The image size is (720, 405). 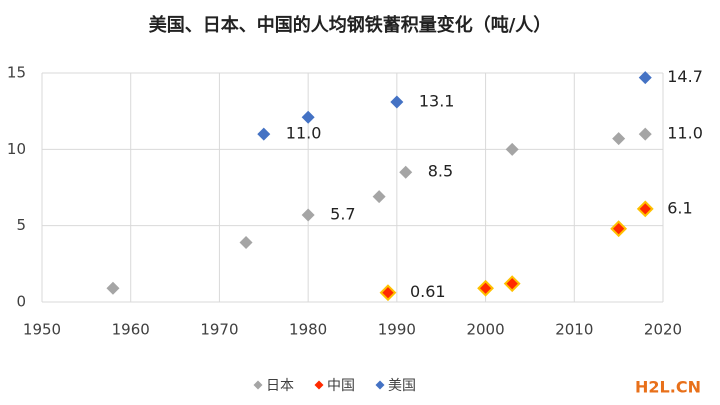 What do you see at coordinates (437, 101) in the screenshot?
I see `data-label: 13.1` at bounding box center [437, 101].